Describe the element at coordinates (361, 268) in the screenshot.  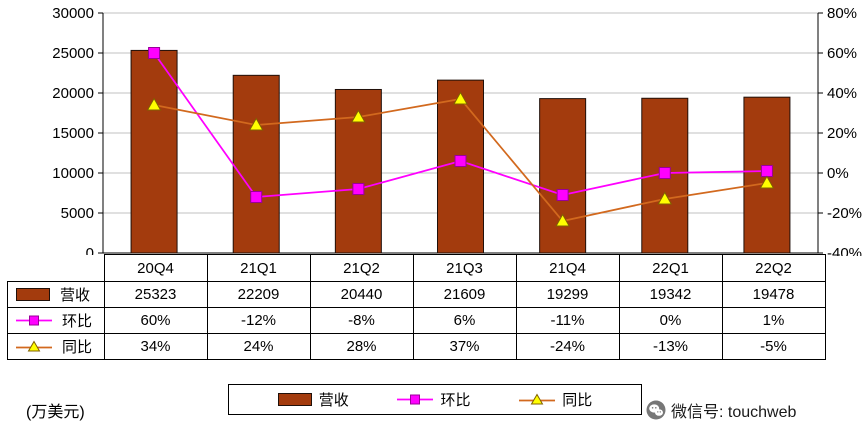
I see `table-header-cell: 21Q2` at that location.